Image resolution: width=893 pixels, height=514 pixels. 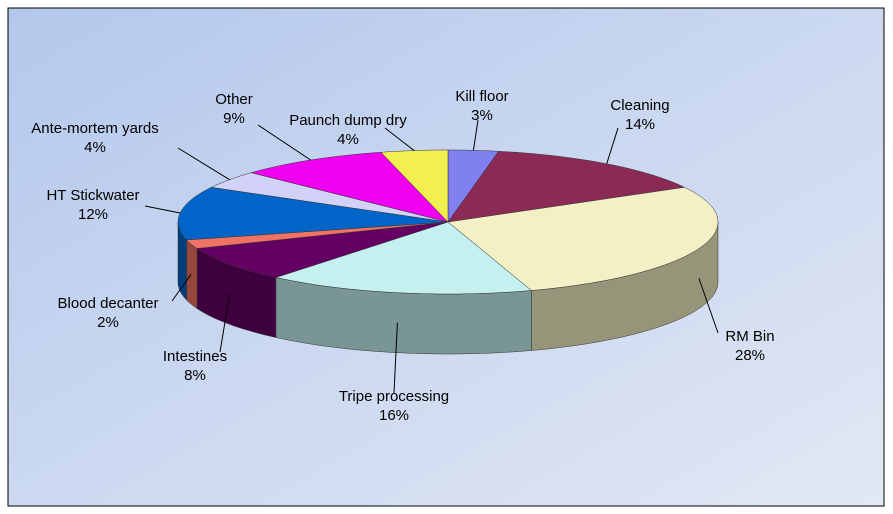 What do you see at coordinates (92, 195) in the screenshot?
I see `category-label: HT Stickwater` at bounding box center [92, 195].